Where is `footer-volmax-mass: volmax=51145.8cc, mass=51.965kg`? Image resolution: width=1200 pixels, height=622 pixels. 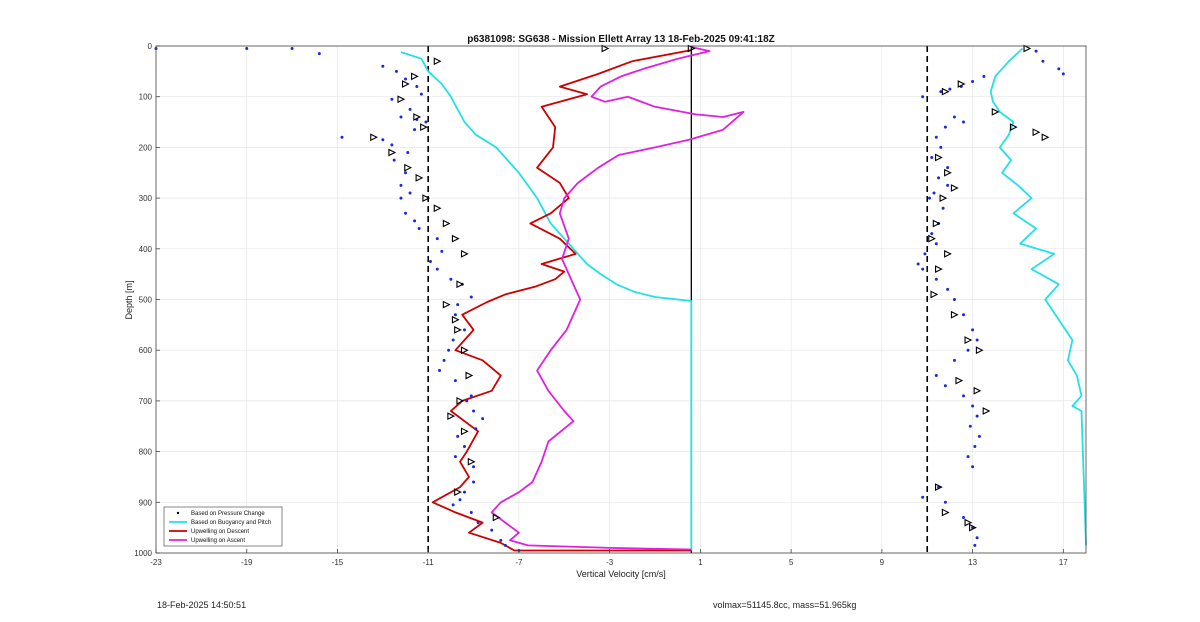
footer-volmax-mass: volmax=51145.8cc, mass=51.965kg is located at coordinates (785, 605).